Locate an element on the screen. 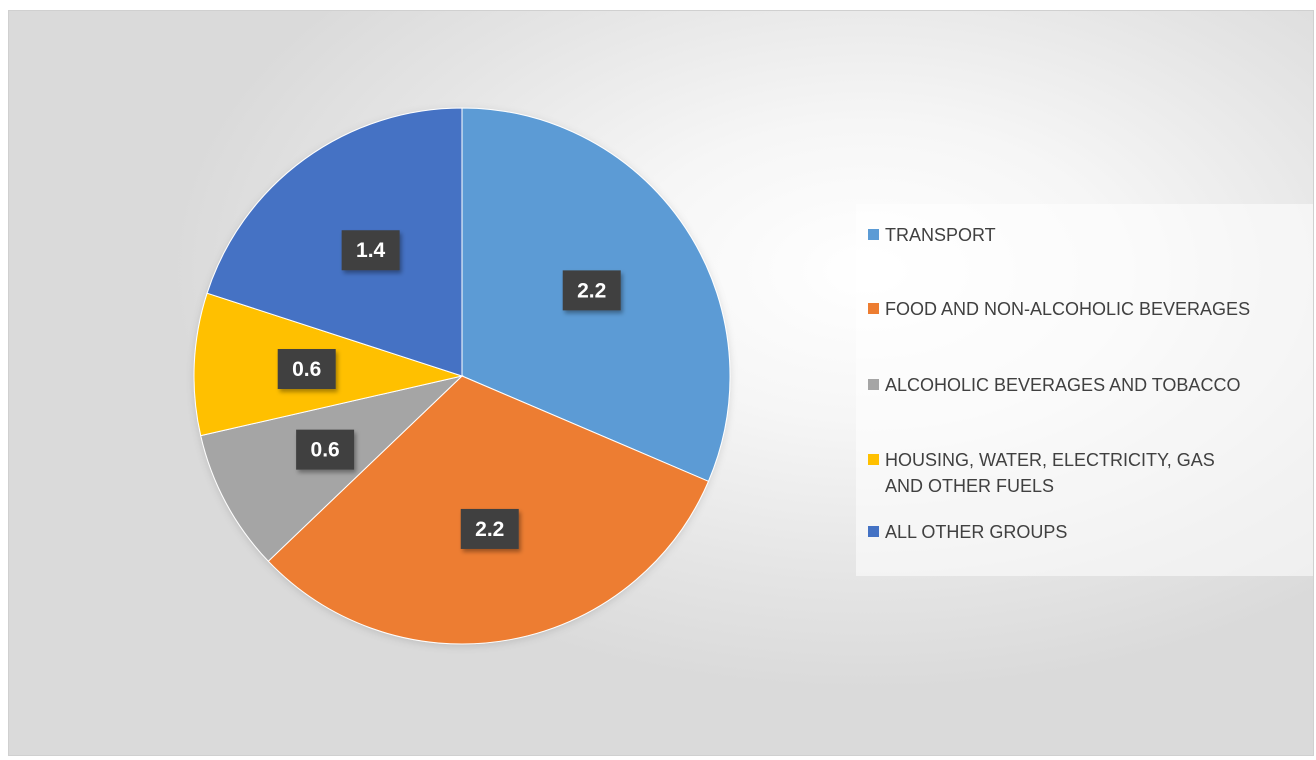 The height and width of the screenshot is (760, 1316). pie-slice-all-other is located at coordinates (334, 242).